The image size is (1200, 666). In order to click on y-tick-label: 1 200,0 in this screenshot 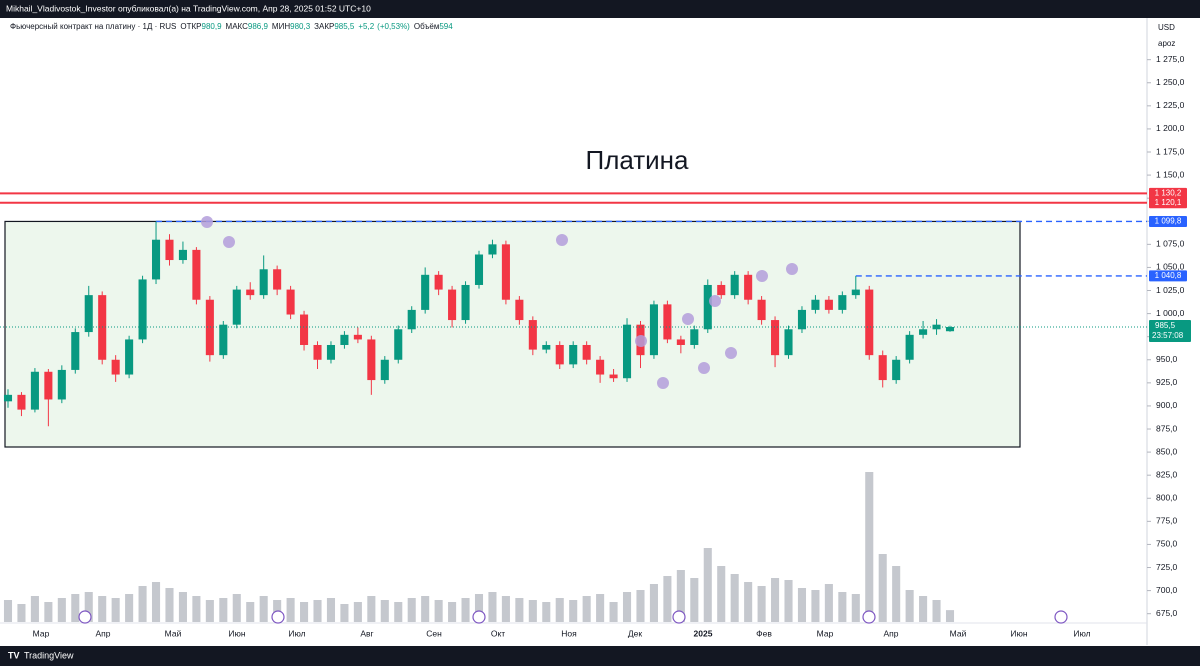, I will do `click(1170, 128)`.